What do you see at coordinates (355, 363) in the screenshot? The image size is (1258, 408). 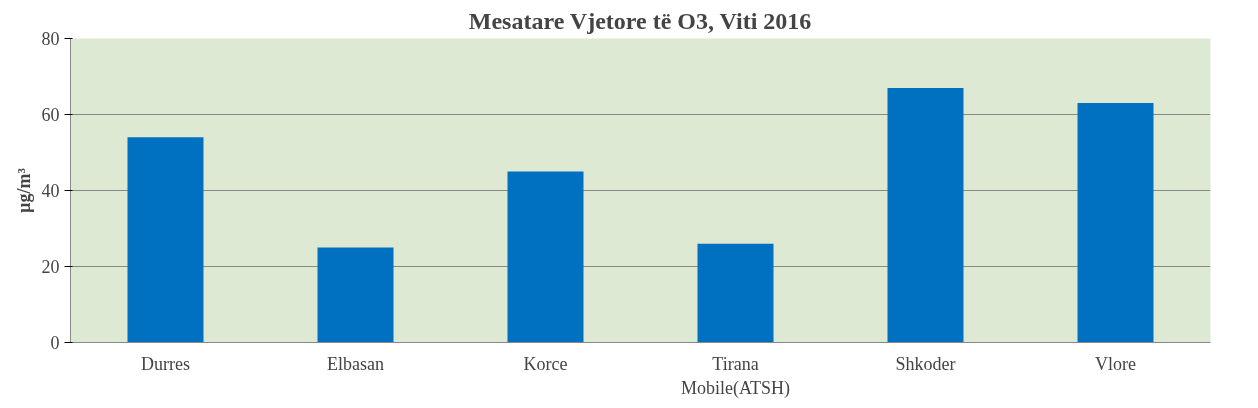 I see `x-tick-label: Elbasan` at bounding box center [355, 363].